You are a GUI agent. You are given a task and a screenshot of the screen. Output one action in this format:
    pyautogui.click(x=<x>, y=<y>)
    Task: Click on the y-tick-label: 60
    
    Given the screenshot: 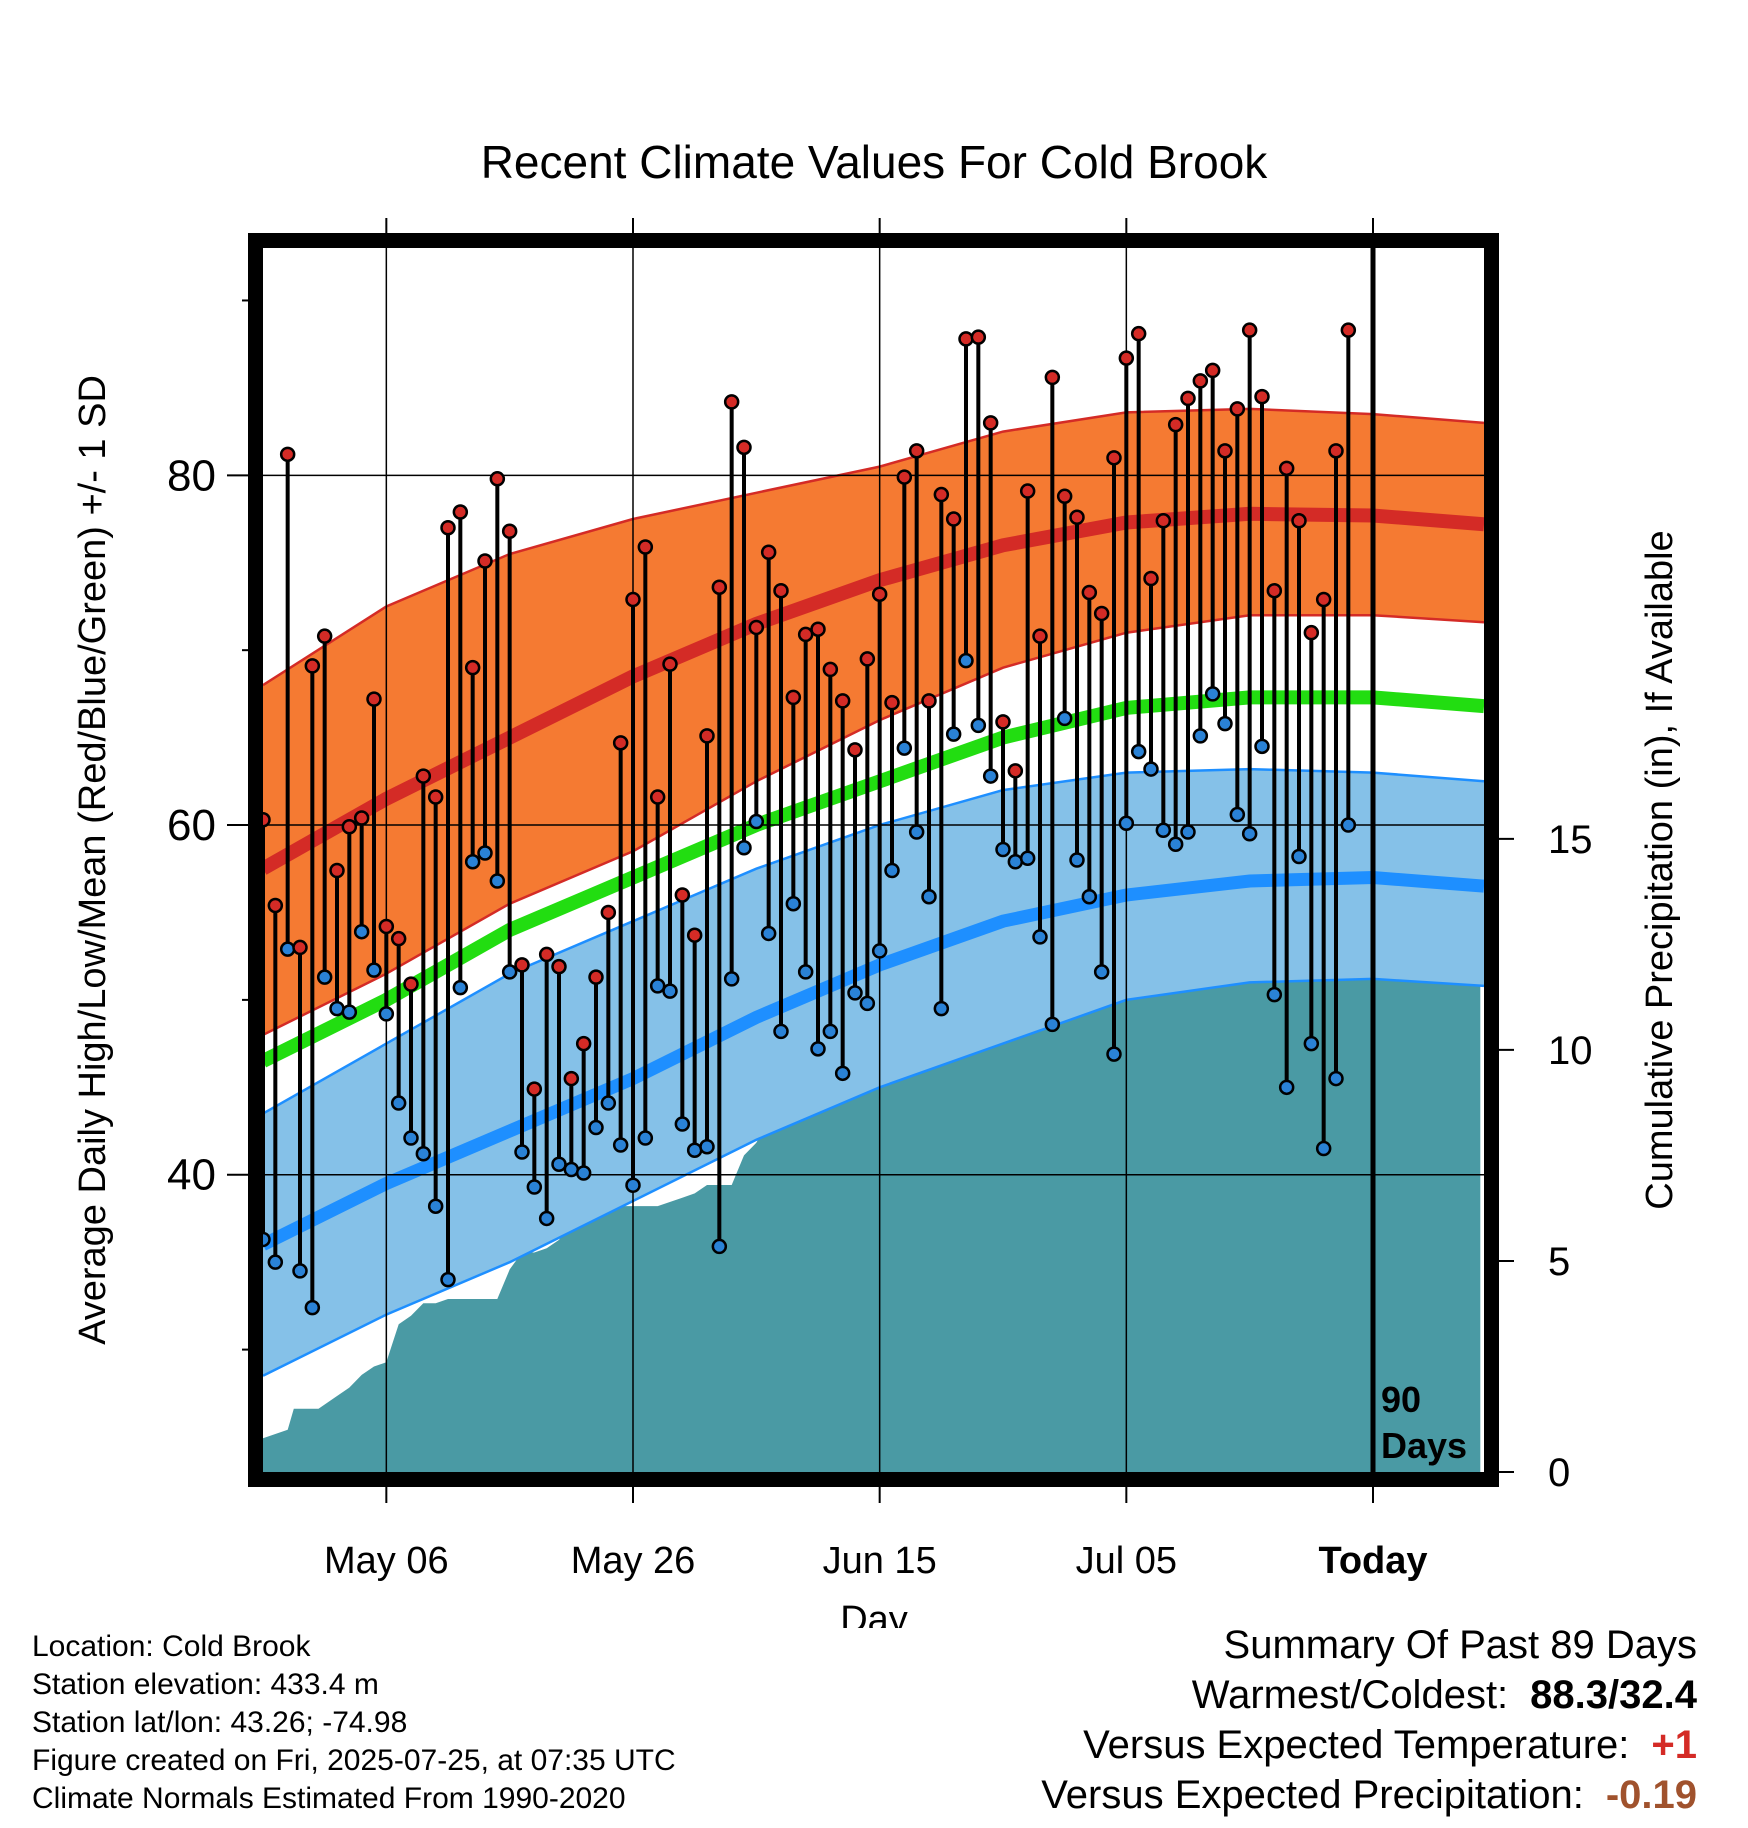 What is the action you would take?
    pyautogui.click(x=191, y=825)
    